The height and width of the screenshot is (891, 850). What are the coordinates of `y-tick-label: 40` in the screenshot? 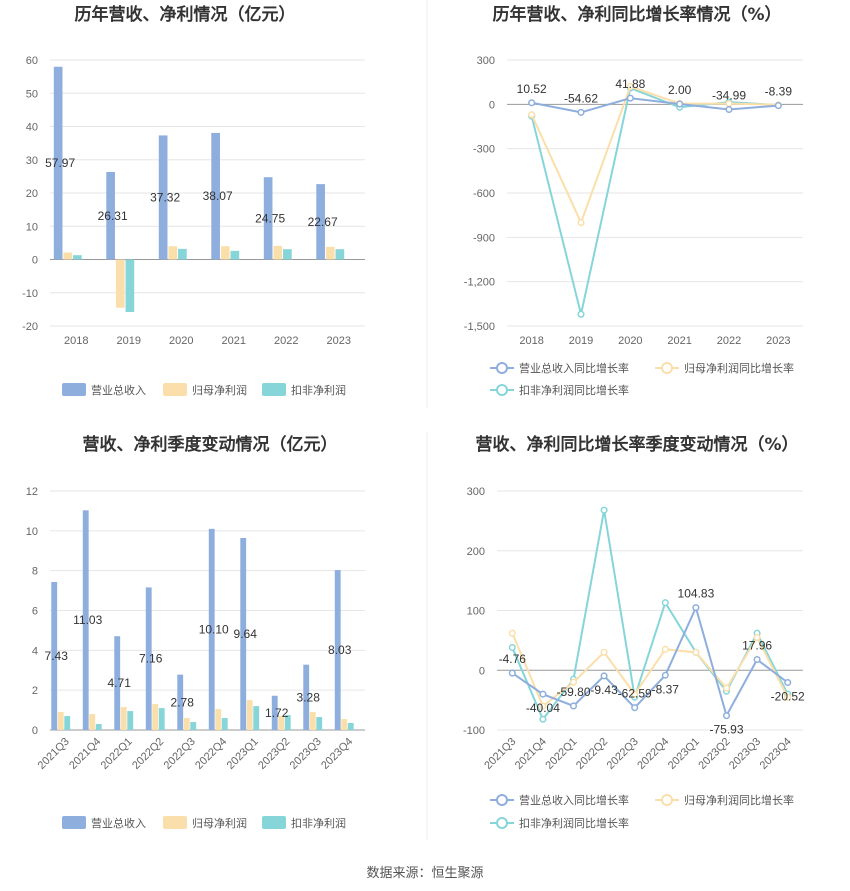 It's located at (32, 128).